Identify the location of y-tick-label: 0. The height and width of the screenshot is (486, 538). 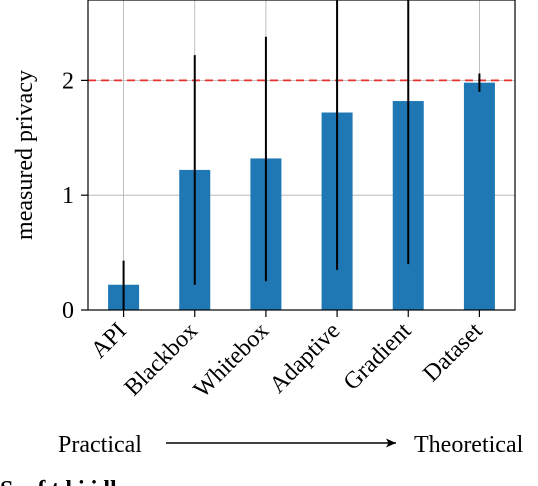
(68, 311).